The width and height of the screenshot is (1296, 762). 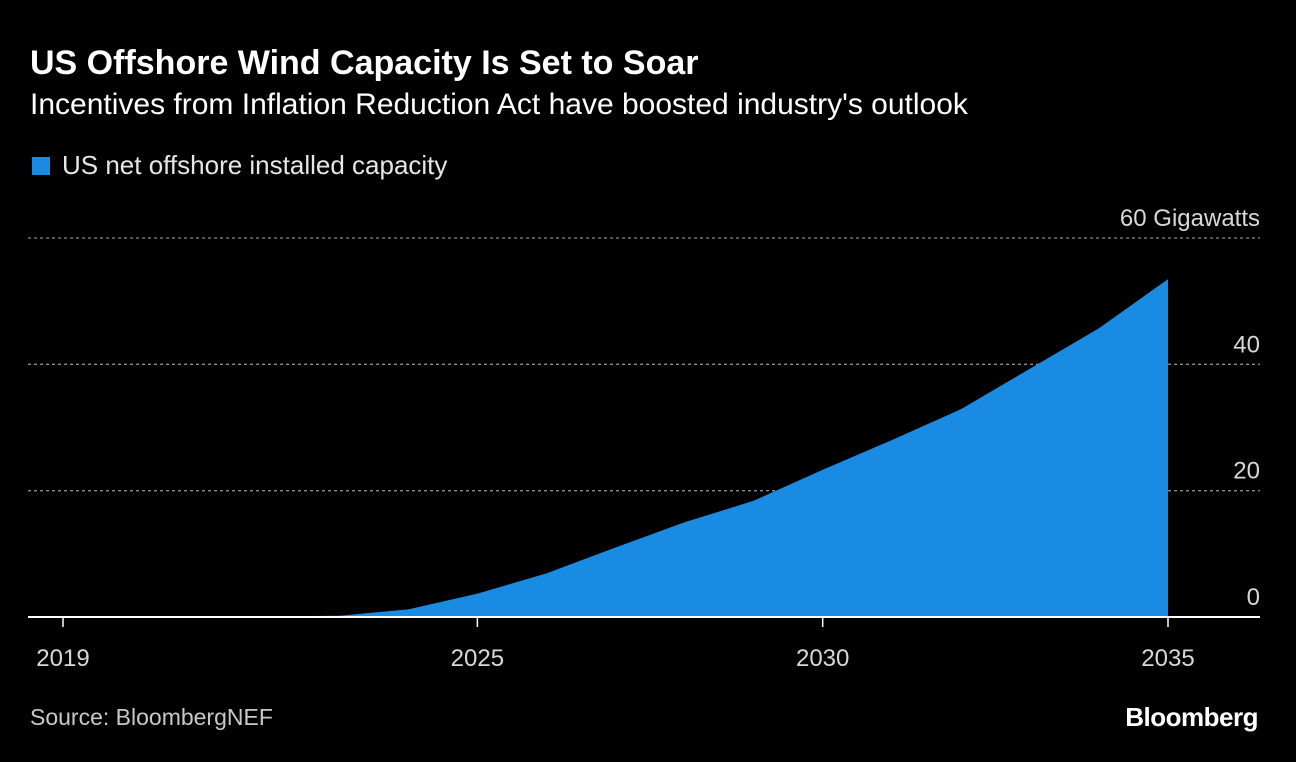 What do you see at coordinates (1191, 717) in the screenshot?
I see `bloomberg-logo: Bloomberg` at bounding box center [1191, 717].